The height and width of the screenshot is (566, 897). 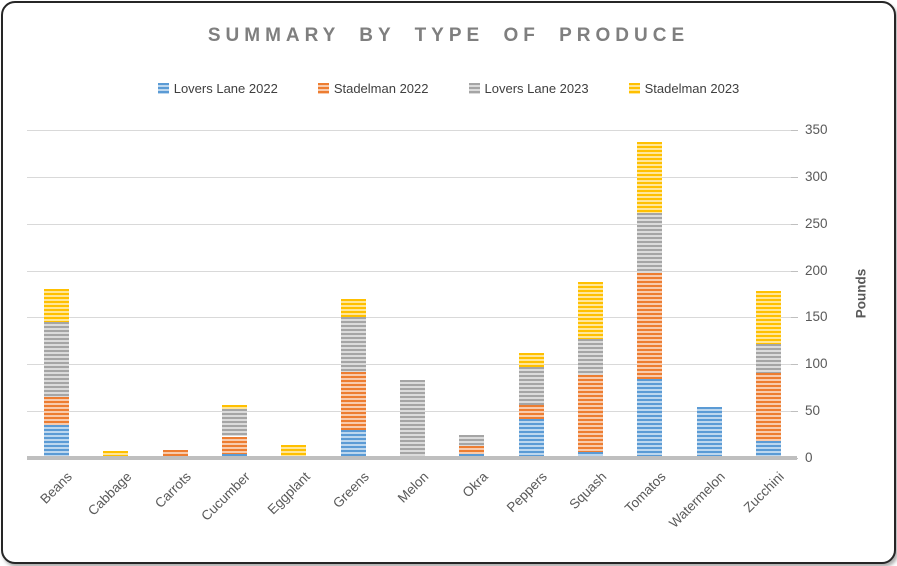 What do you see at coordinates (475, 485) in the screenshot?
I see `x-axis-label: Okra` at bounding box center [475, 485].